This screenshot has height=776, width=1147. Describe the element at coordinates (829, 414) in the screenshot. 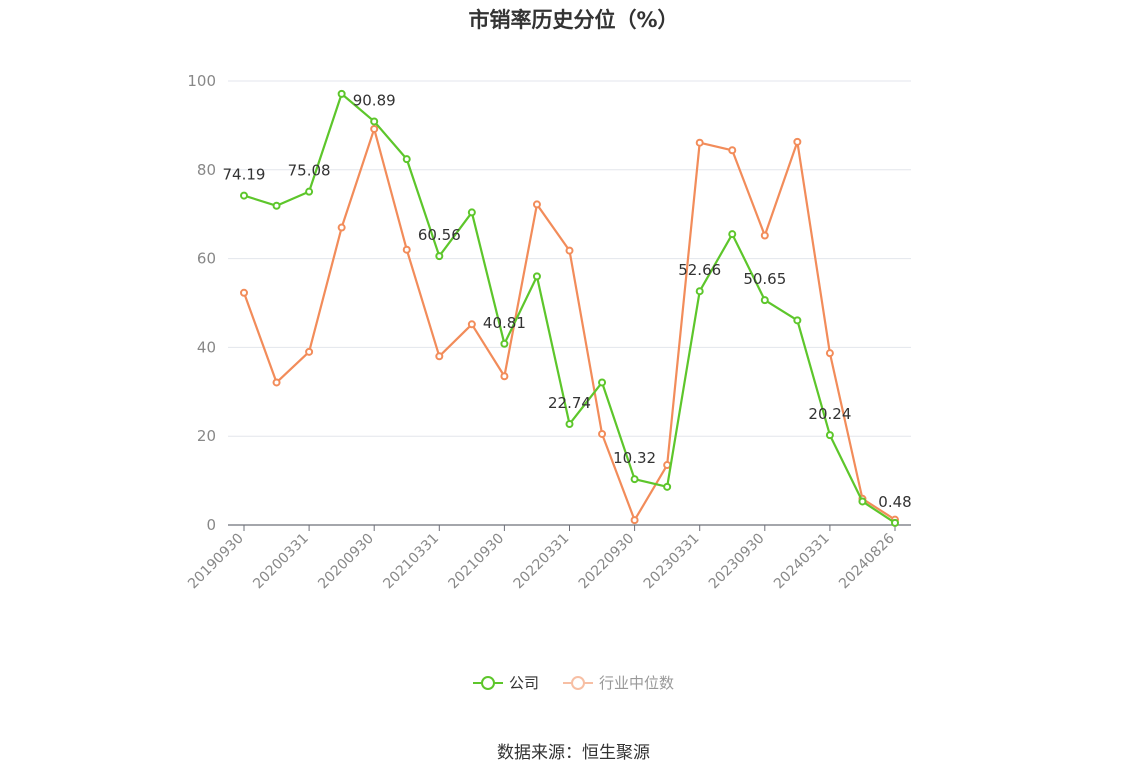

I see `data-label: 20.24` at that location.